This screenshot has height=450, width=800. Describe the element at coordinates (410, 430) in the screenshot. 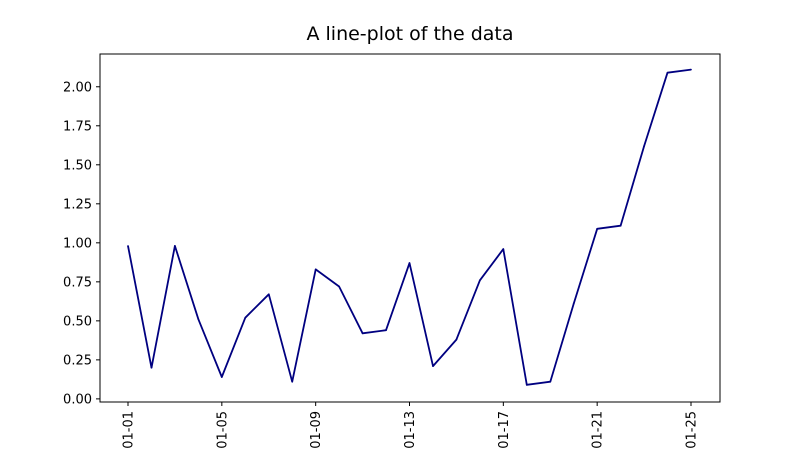

I see `x-tick-label: 01-13` at that location.